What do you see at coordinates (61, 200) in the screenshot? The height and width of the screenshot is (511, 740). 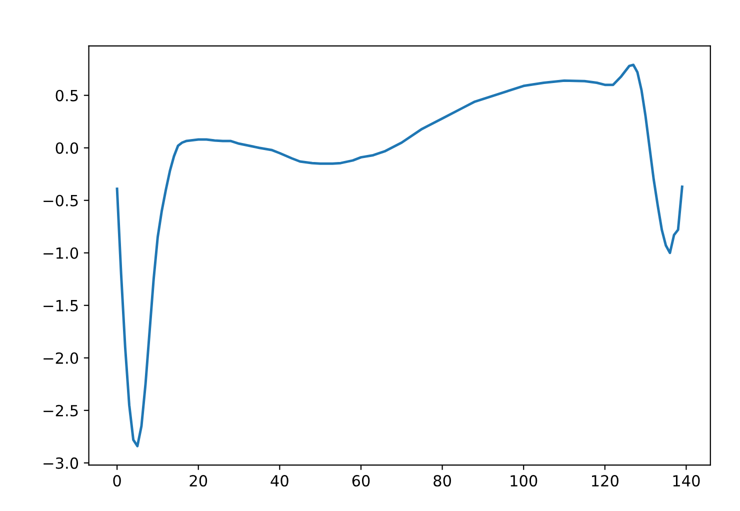 I see `y-tick-label: −0.5` at bounding box center [61, 200].